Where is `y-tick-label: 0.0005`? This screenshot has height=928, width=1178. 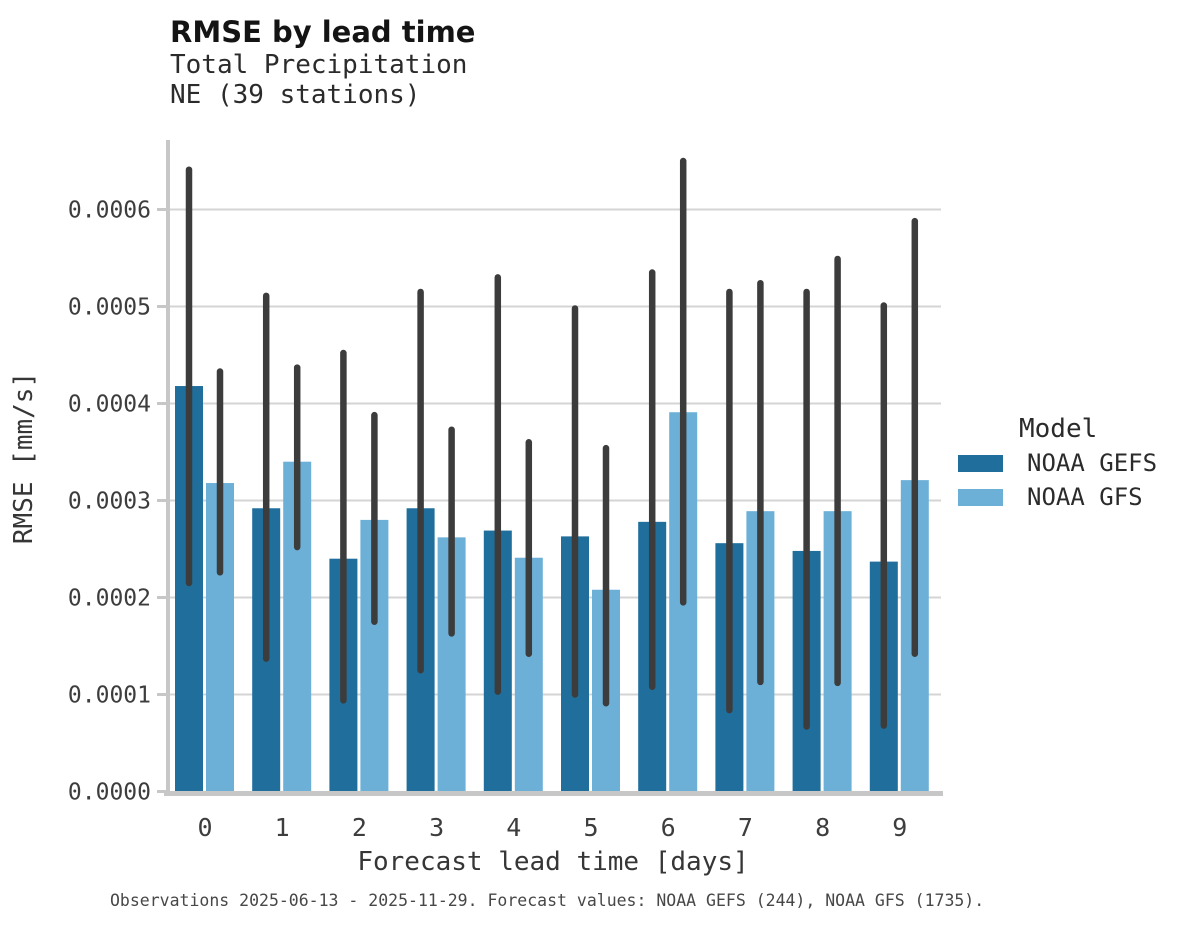
y-tick-label: 0.0005 is located at coordinates (109, 308).